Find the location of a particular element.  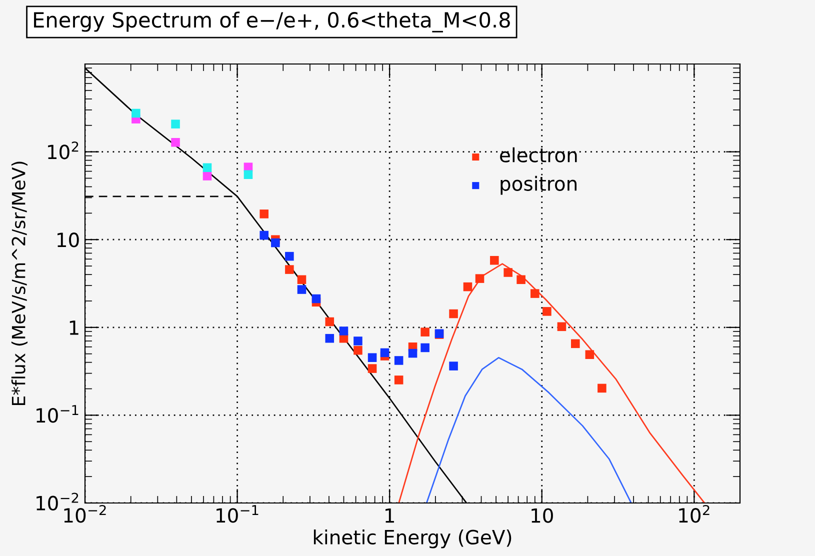

y-tick-label: 10 is located at coordinates (68, 240).